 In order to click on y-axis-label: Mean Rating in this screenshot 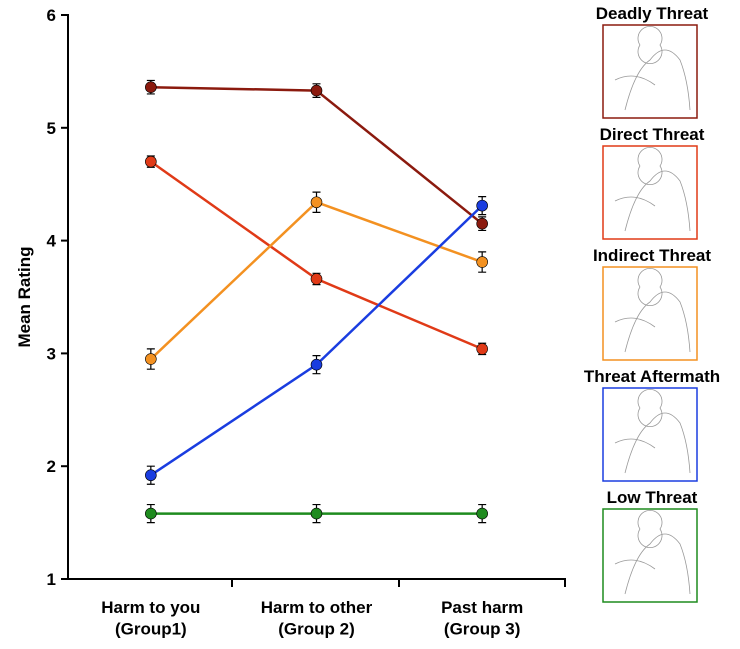, I will do `click(24, 296)`.